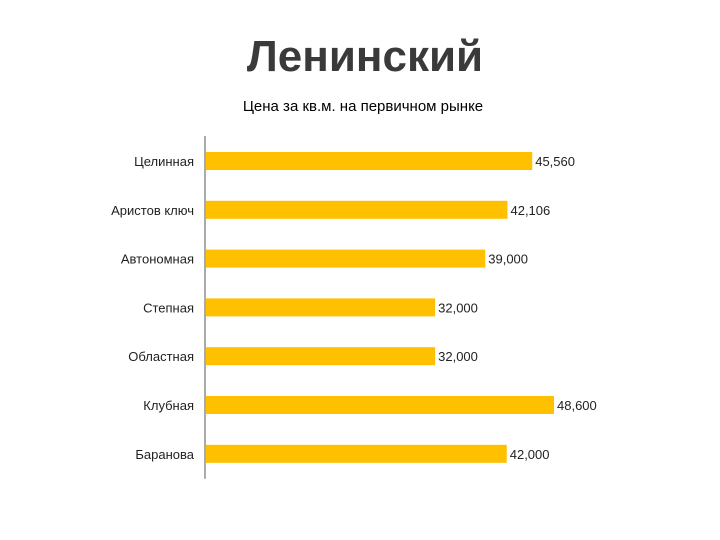  Describe the element at coordinates (161, 356) in the screenshot. I see `category-label: Областная` at that location.